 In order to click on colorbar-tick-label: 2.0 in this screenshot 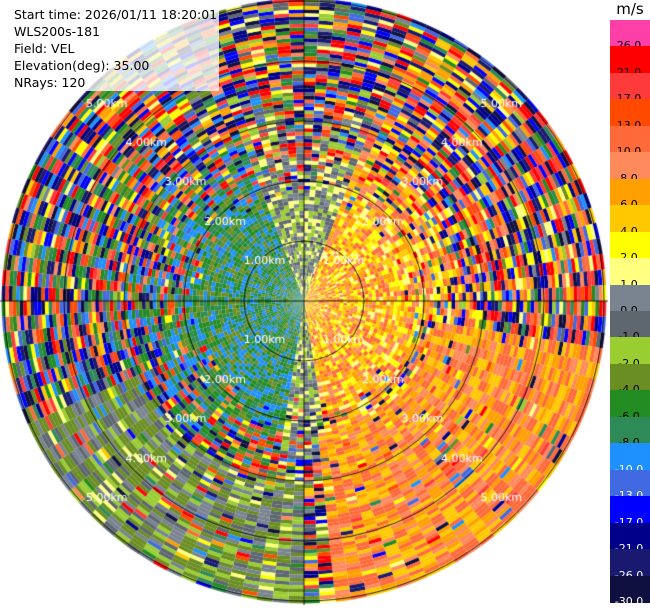, I will do `click(629, 257)`.